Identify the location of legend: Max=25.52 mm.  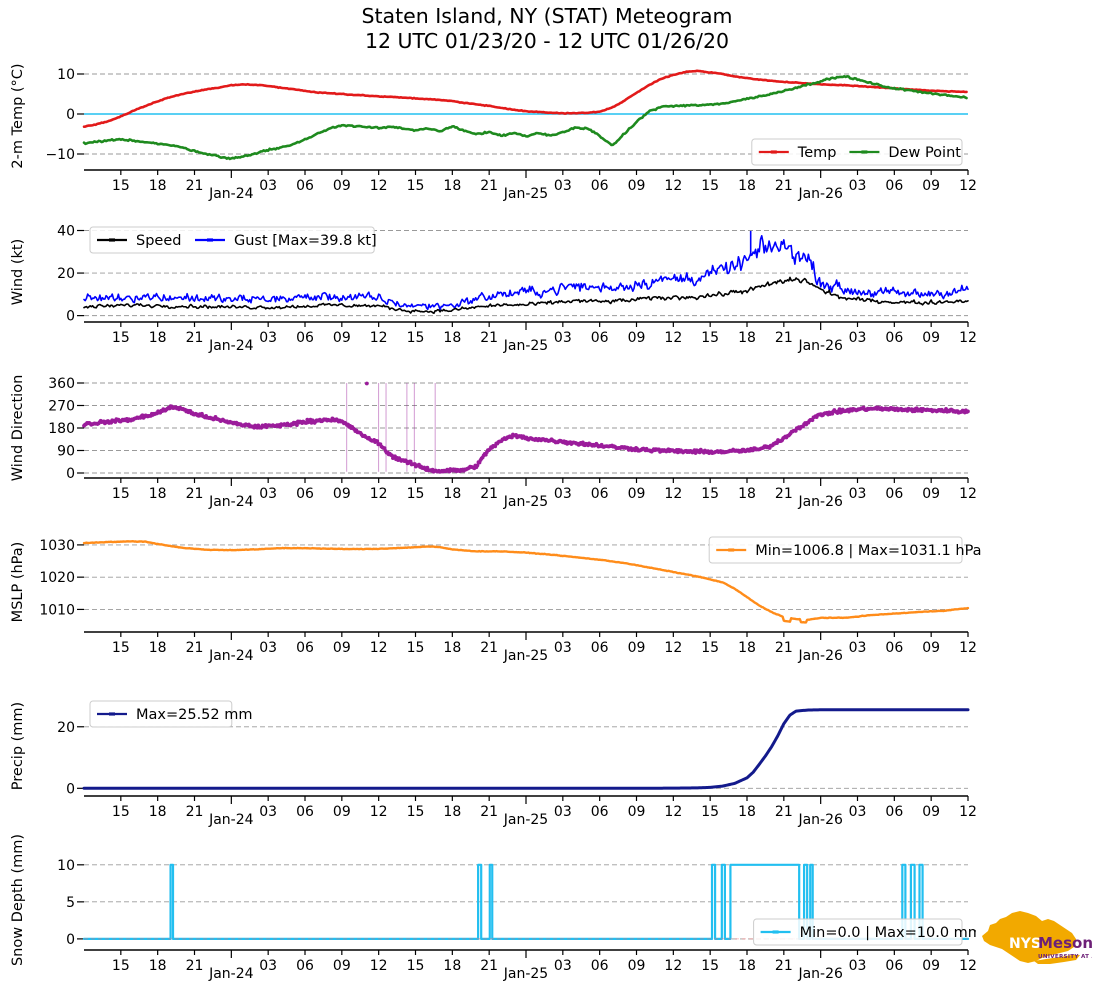
(171, 714).